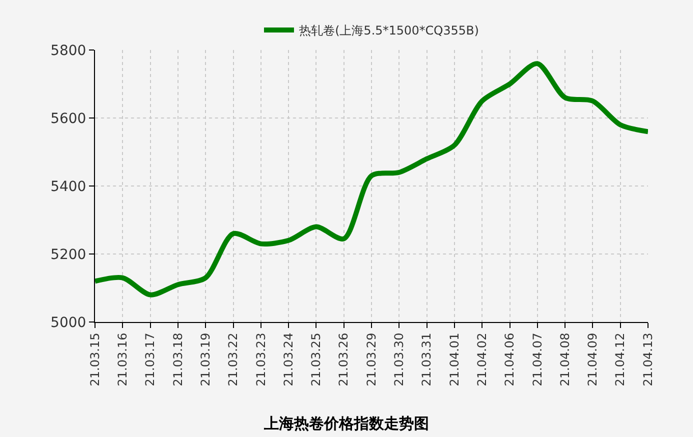  I want to click on x-tick-label: 21.03.18, so click(177, 359).